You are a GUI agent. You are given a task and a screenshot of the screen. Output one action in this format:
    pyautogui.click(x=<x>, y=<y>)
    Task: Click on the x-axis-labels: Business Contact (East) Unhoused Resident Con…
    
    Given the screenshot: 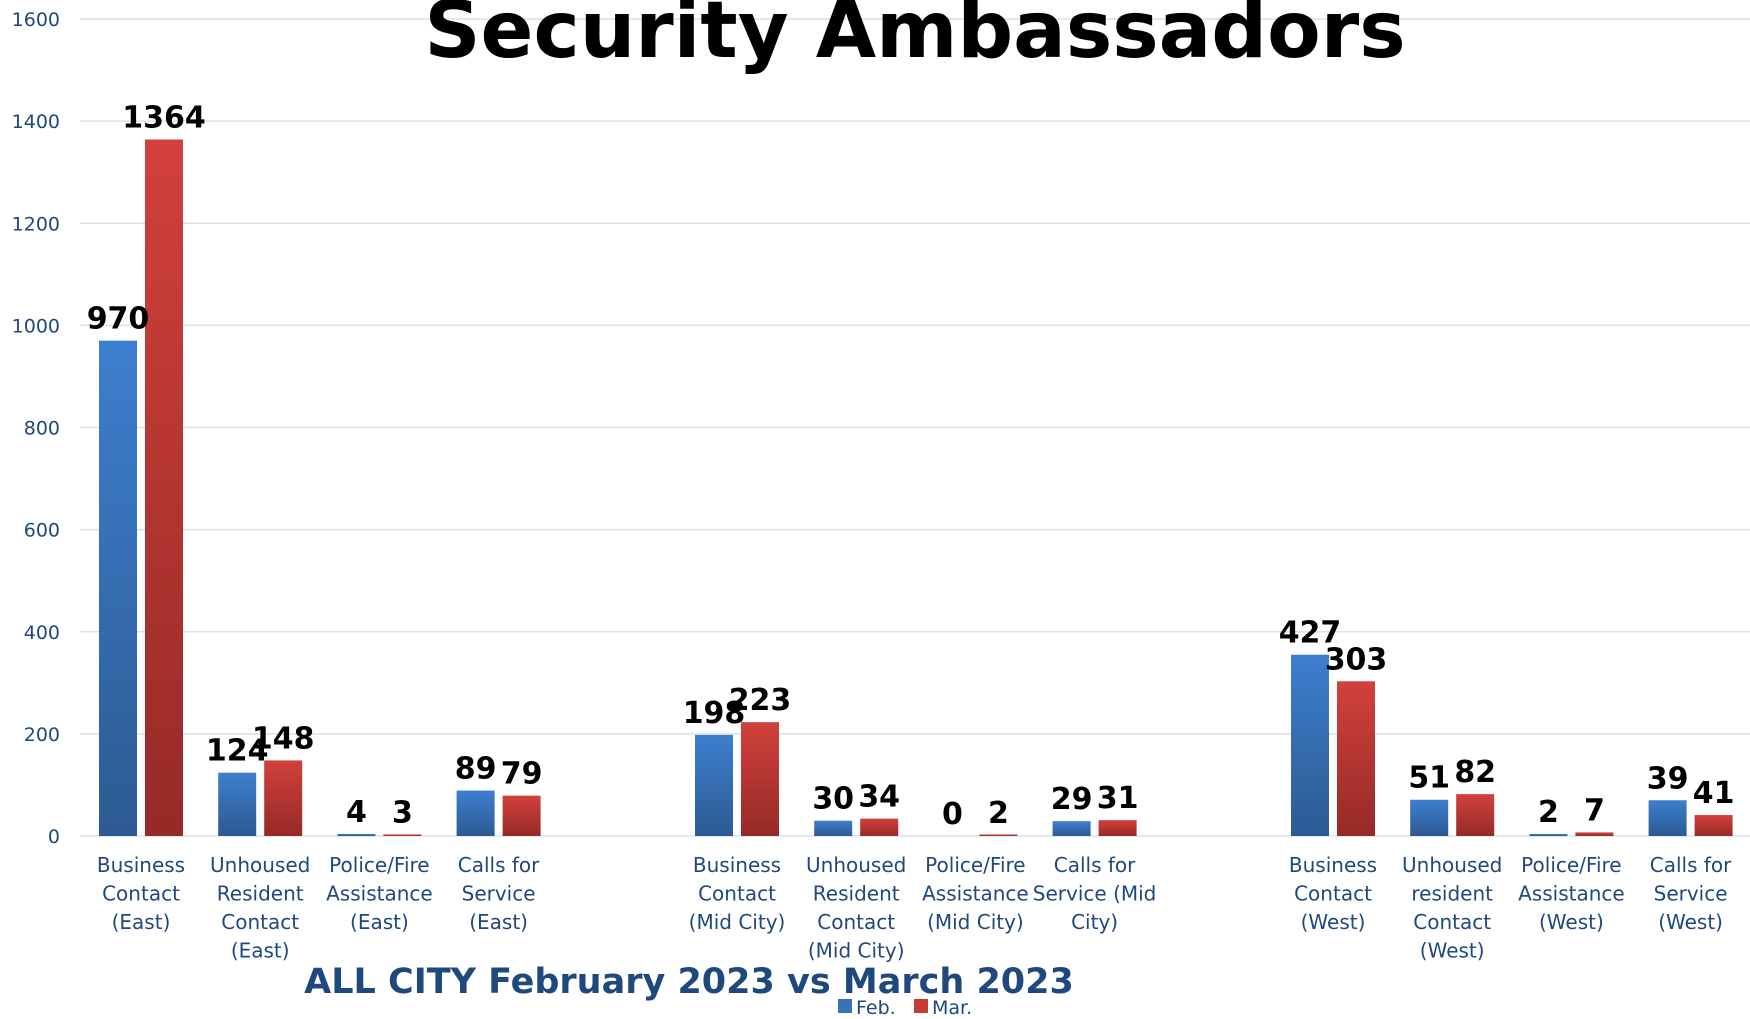 What is the action you would take?
    pyautogui.click(x=914, y=908)
    